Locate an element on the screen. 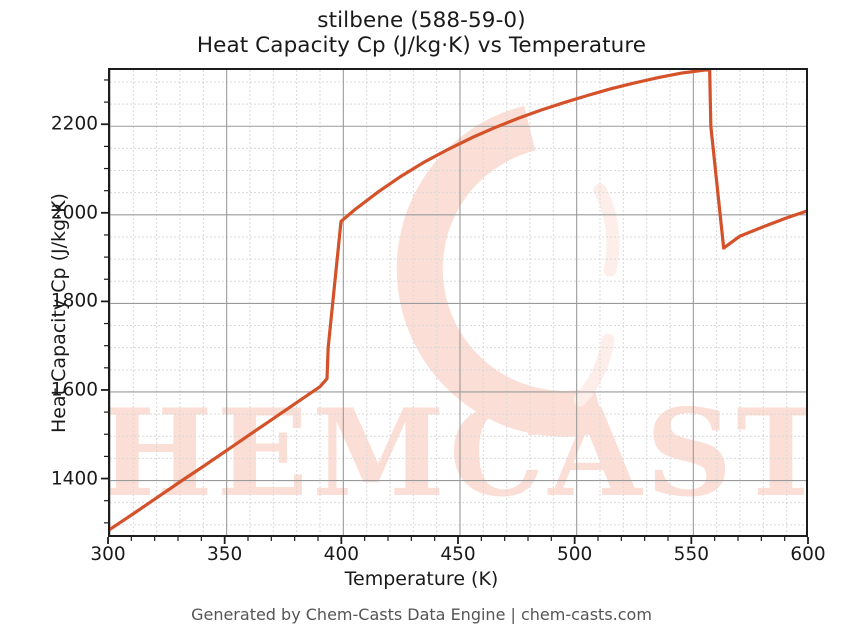 The height and width of the screenshot is (644, 843). page-title: stilbene (588-59-0) is located at coordinates (421, 20).